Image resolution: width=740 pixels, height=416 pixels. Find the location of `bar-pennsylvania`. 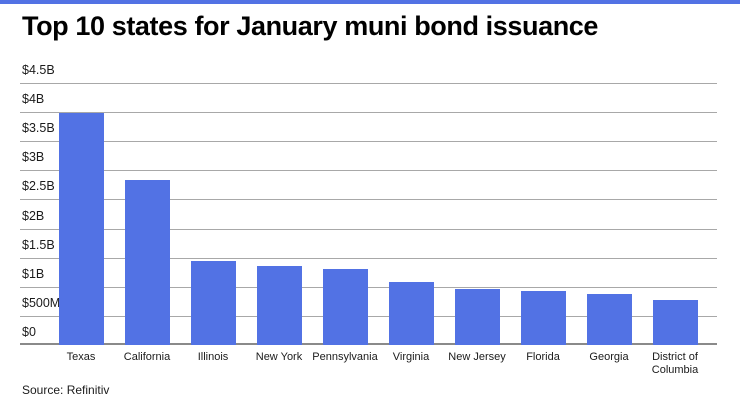

bar-pennsylvania is located at coordinates (345, 307).